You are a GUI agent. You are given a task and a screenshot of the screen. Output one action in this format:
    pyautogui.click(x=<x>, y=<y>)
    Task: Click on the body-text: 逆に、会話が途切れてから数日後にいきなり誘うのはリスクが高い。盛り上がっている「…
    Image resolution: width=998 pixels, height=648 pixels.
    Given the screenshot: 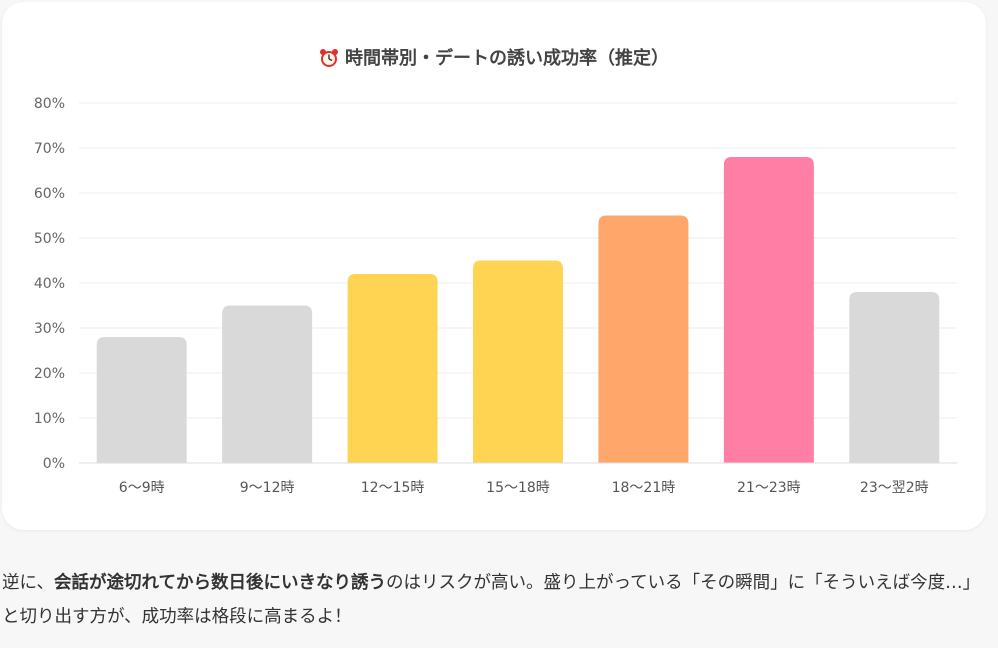 What is the action you would take?
    pyautogui.click(x=497, y=600)
    